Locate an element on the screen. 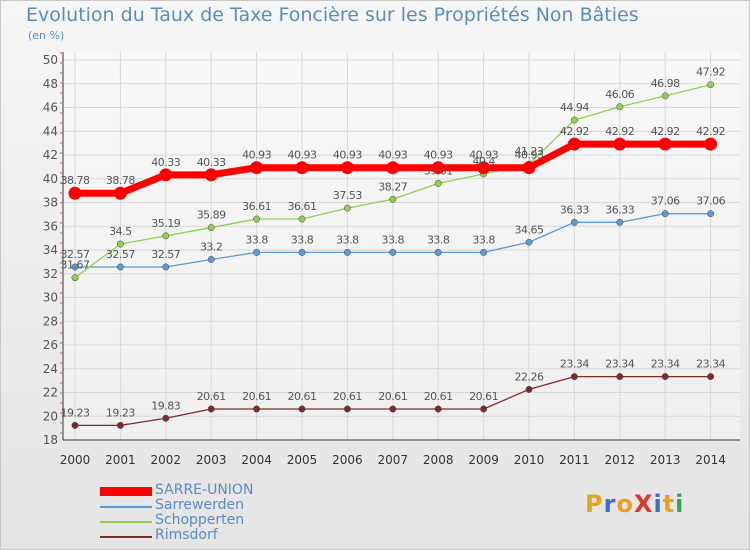 This screenshot has width=750, height=550. y-tick-label: 42 is located at coordinates (50, 155).